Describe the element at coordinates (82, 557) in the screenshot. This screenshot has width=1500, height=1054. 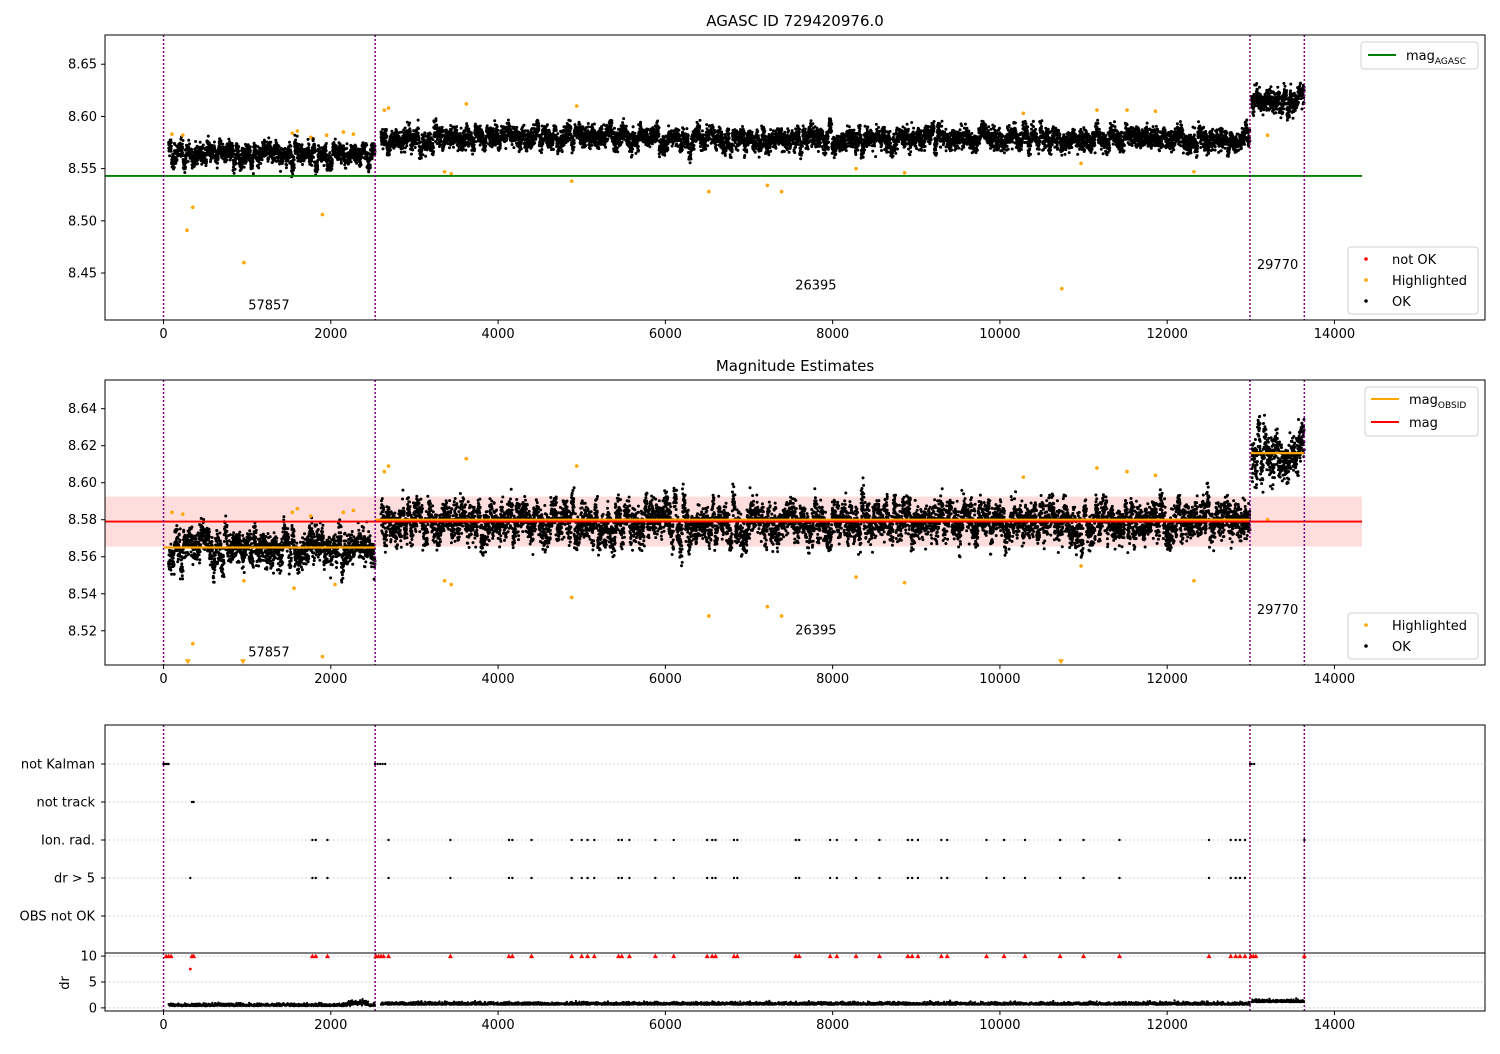
I see `y-tick-label: 8.56` at that location.